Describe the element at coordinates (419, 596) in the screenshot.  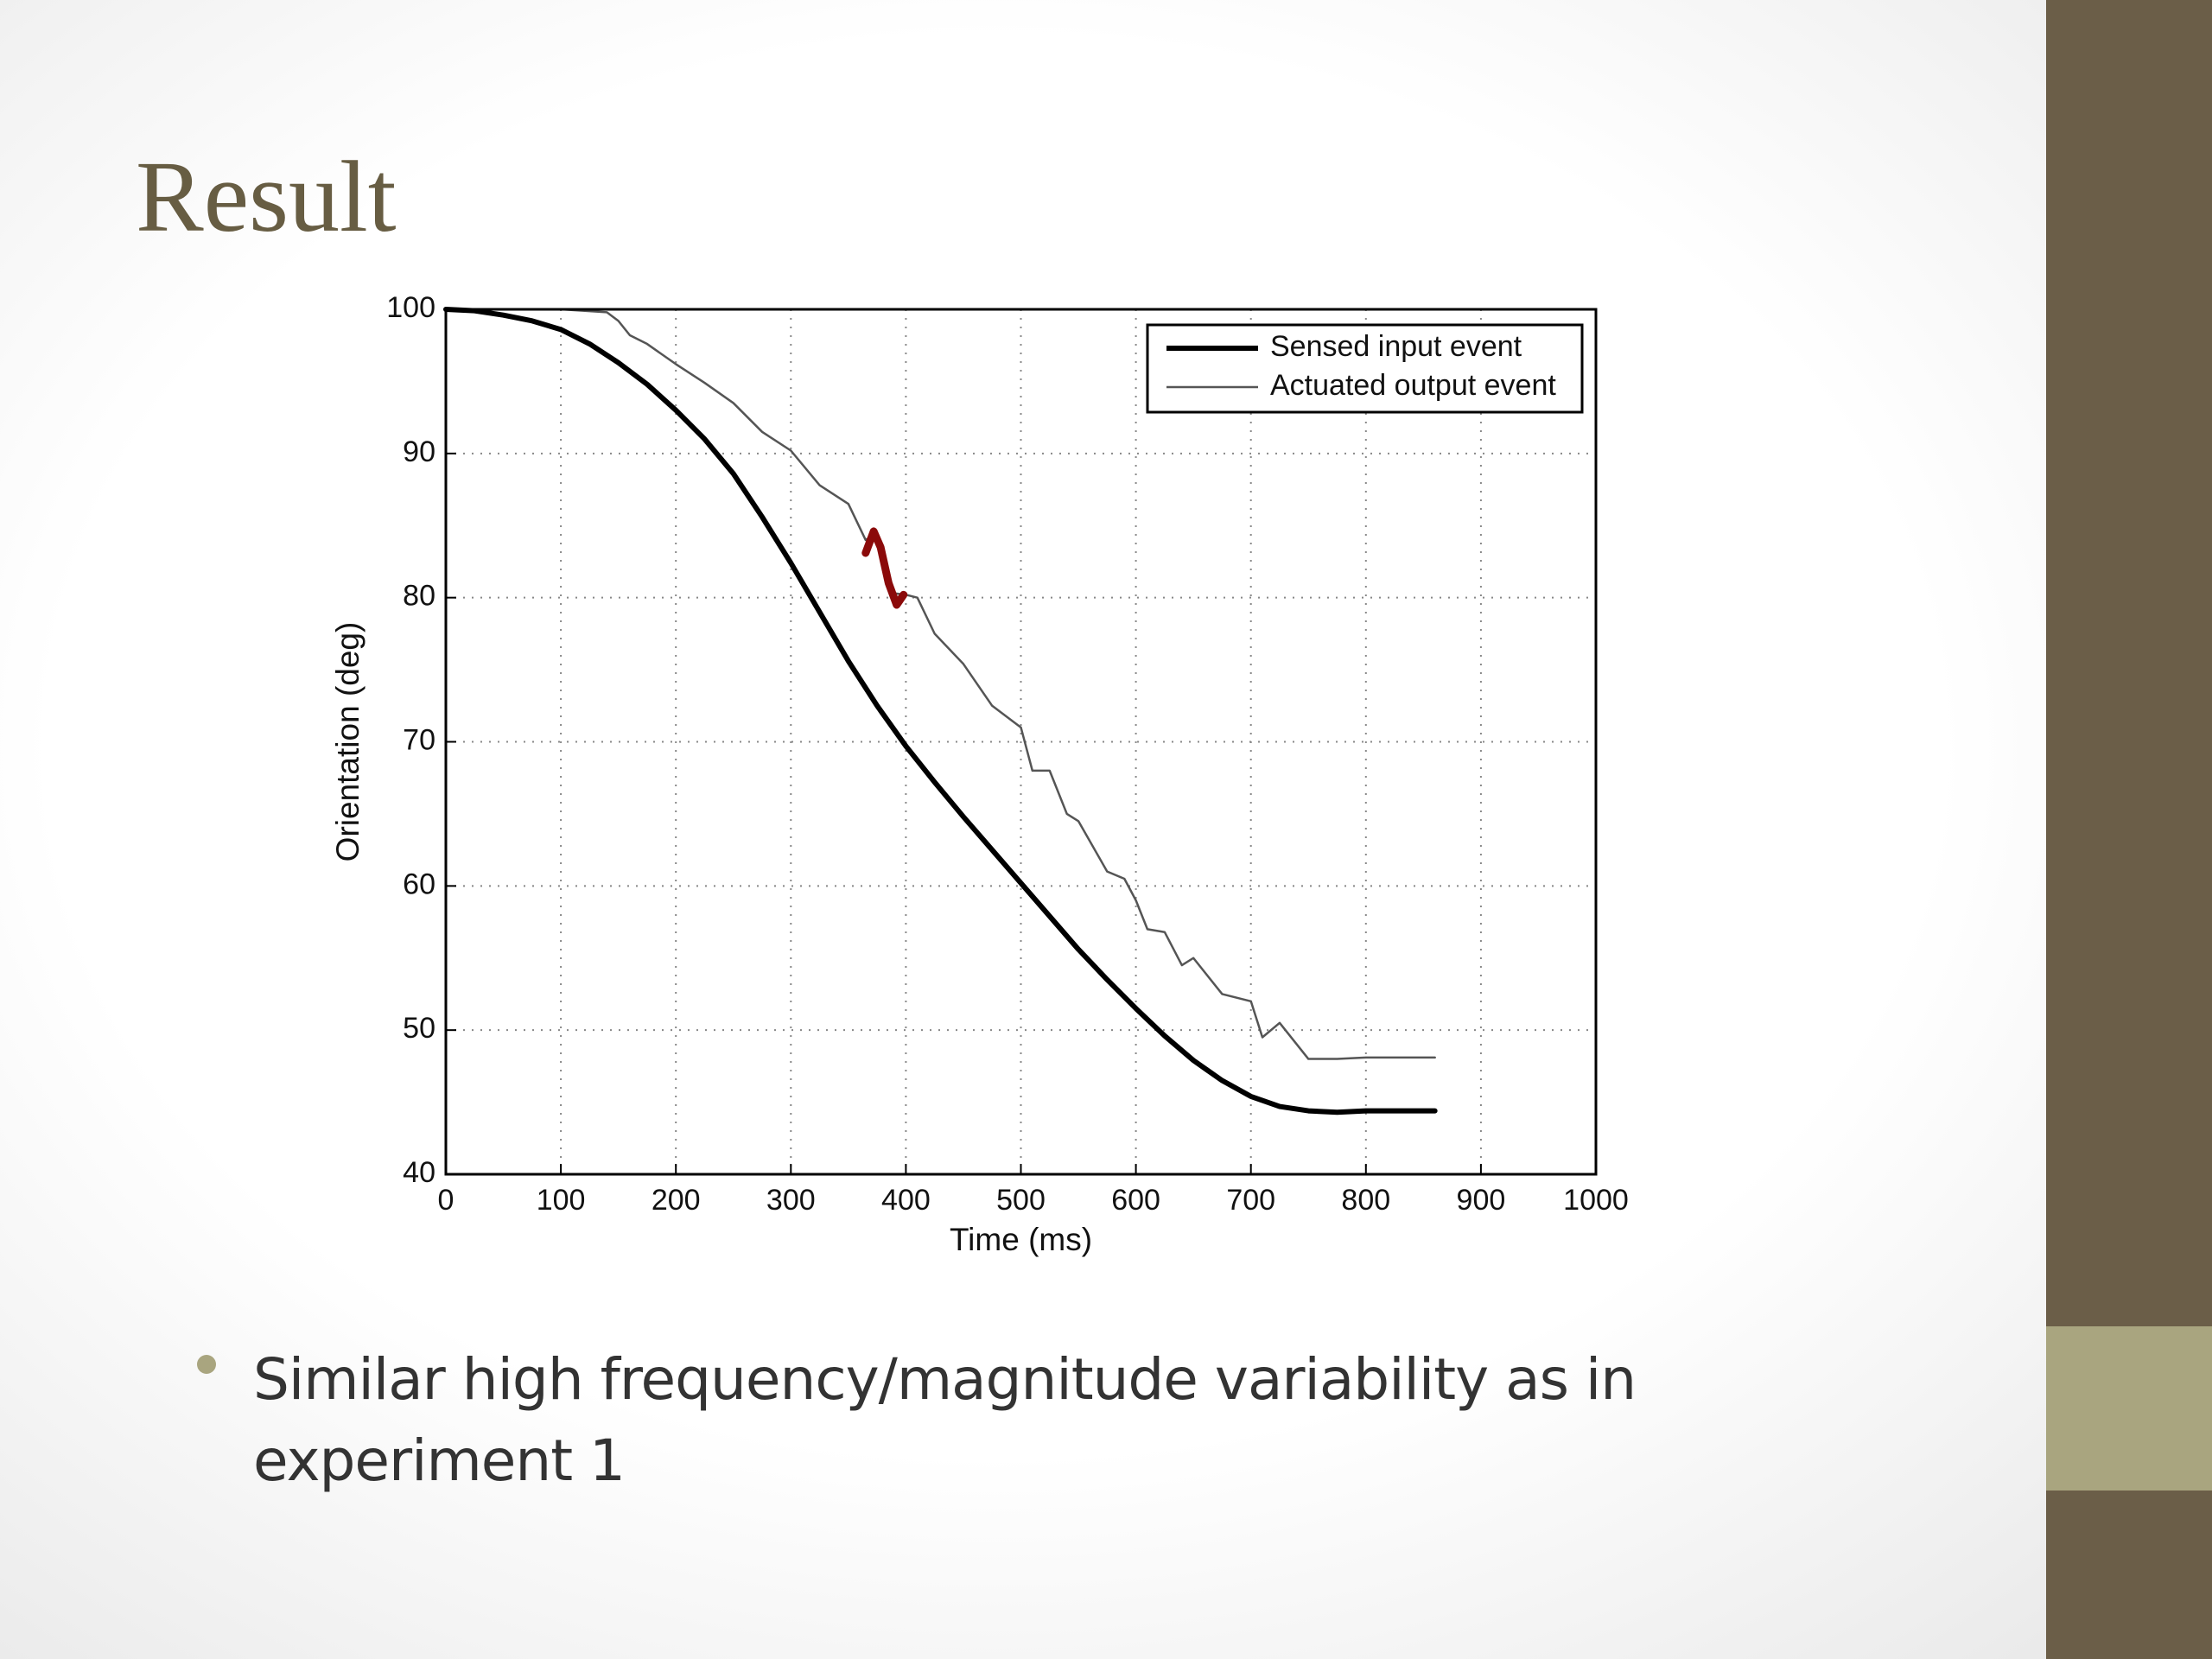
I see `y-tick-label: 80` at that location.